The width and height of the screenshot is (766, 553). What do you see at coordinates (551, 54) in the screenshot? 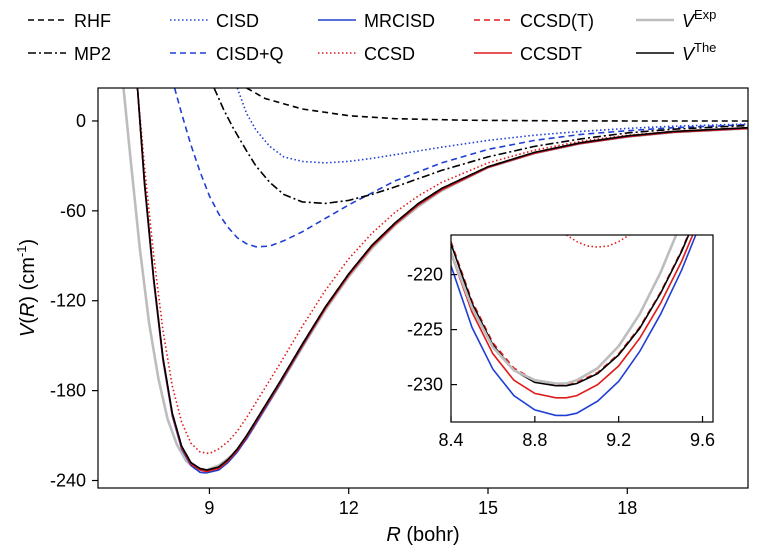
I see `legend-label-ccsdt: CCSDT` at bounding box center [551, 54].